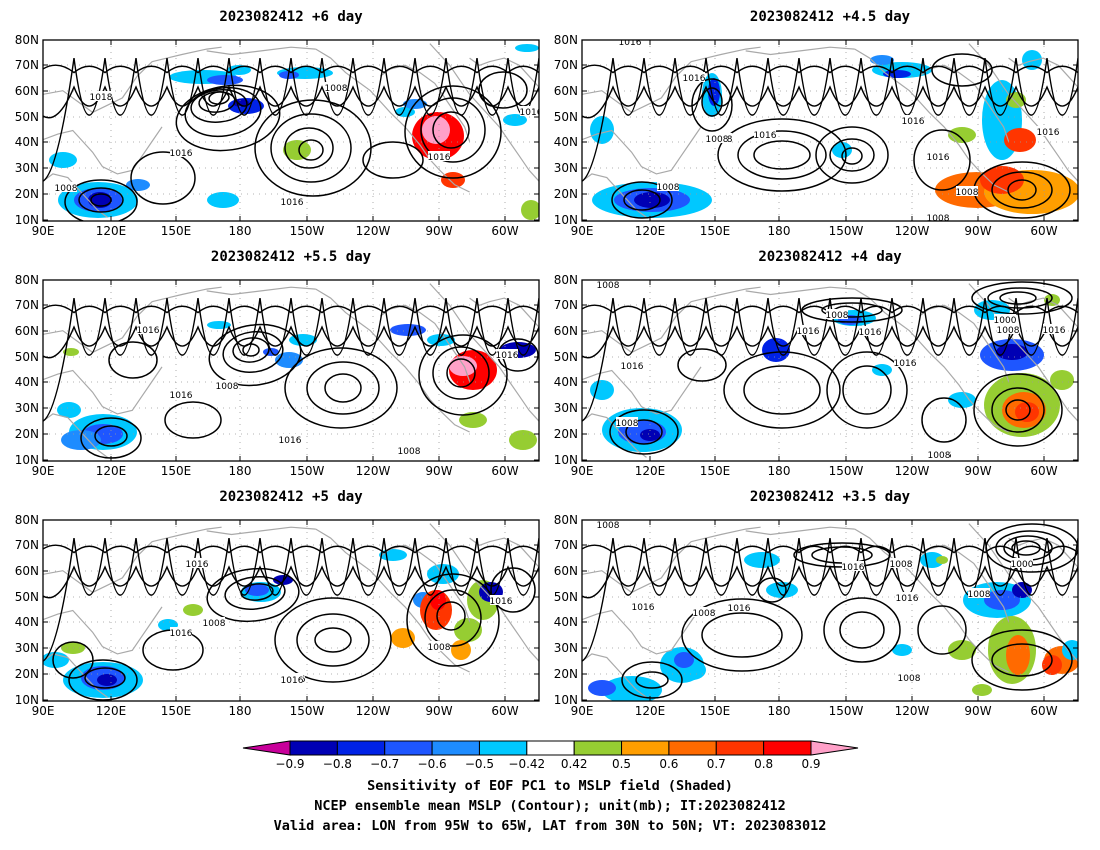 The width and height of the screenshot is (1100, 850). What do you see at coordinates (779, 471) in the screenshot?
I see `lon-tick-label: 180` at bounding box center [779, 471].